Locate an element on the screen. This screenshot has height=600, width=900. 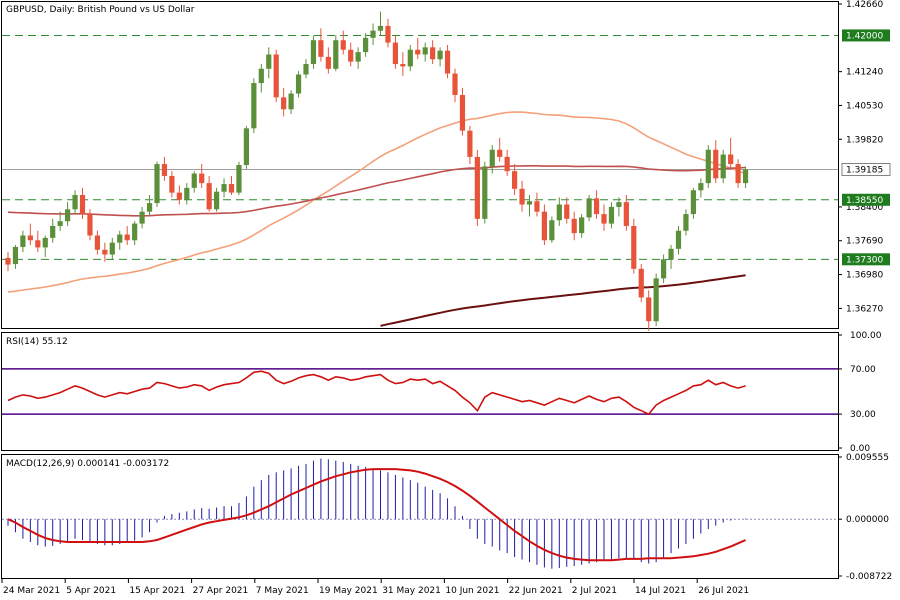
date-tick-label: 5 Apr 2021 is located at coordinates (91, 591).